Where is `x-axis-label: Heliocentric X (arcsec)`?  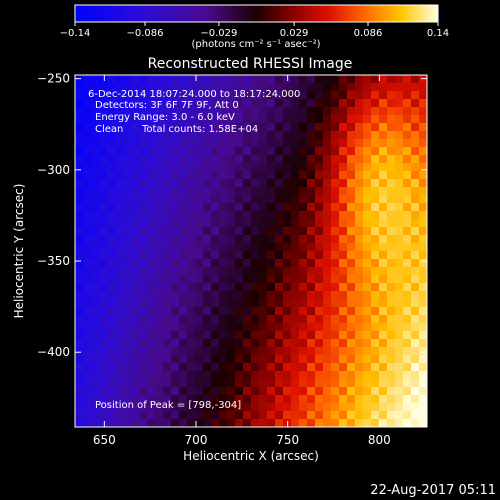
x-axis-label: Heliocentric X (arcsec) is located at coordinates (251, 456).